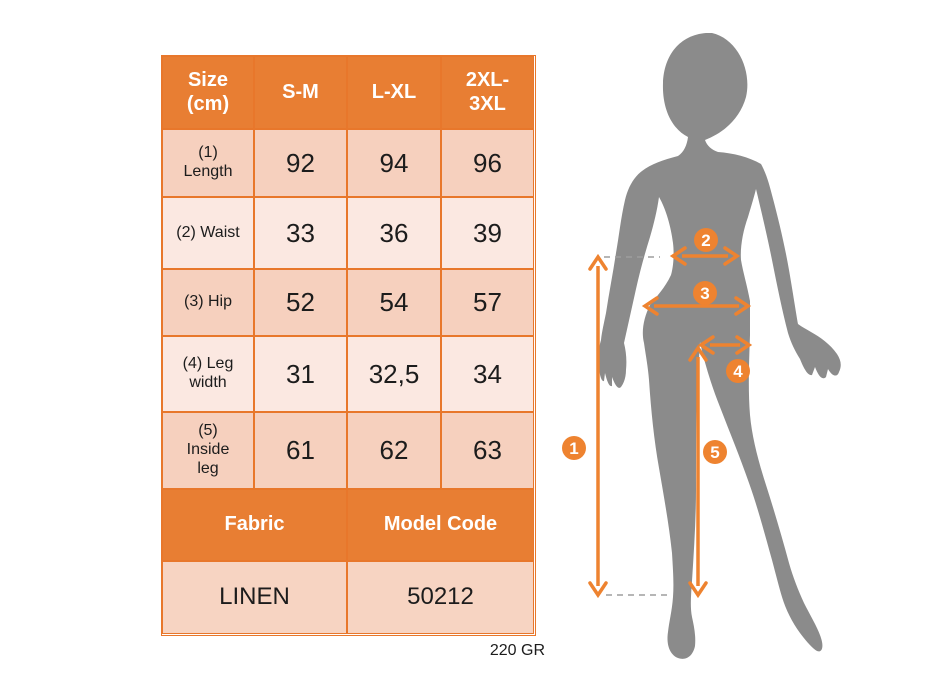 The width and height of the screenshot is (946, 690). I want to click on badge-4-circle, so click(738, 371).